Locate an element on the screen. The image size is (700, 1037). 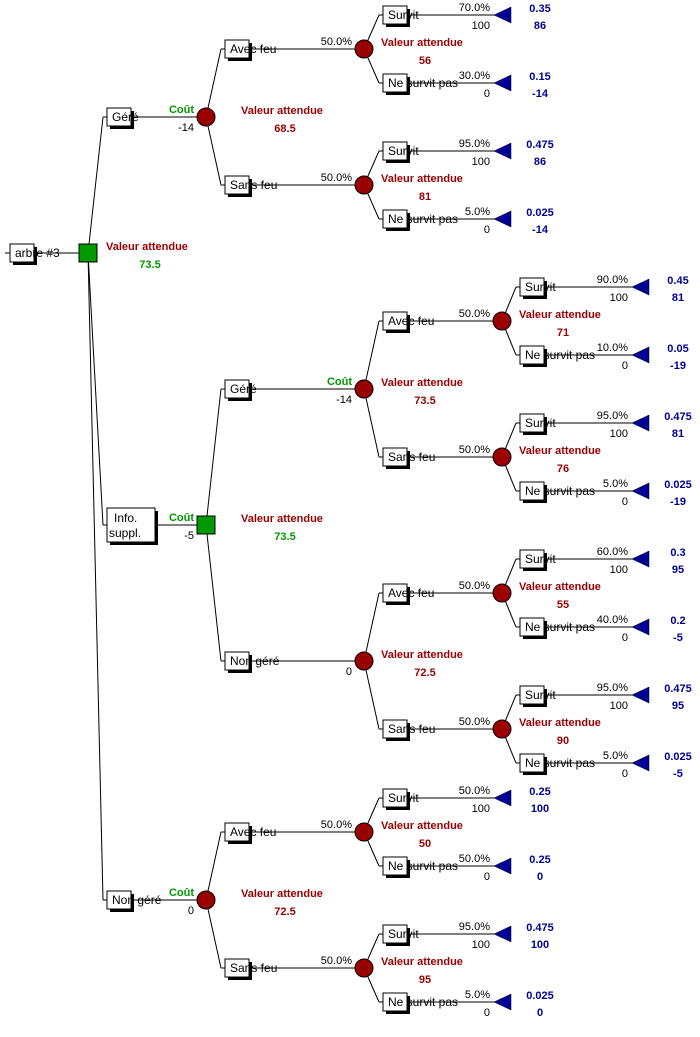
expected-value: 55 is located at coordinates (563, 605).